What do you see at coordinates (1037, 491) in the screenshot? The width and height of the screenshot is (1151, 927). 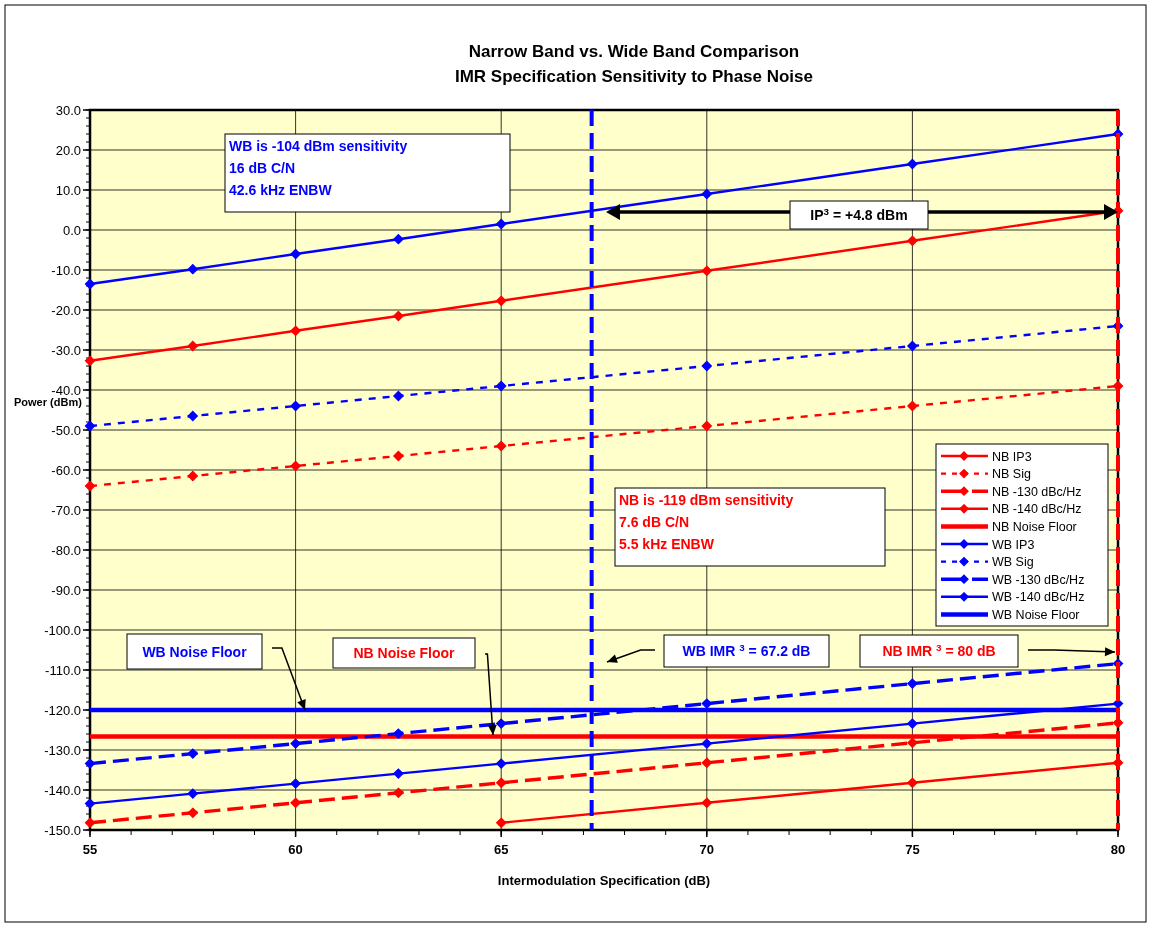 I see `legend-label: NB -130 dBc/Hz` at bounding box center [1037, 491].